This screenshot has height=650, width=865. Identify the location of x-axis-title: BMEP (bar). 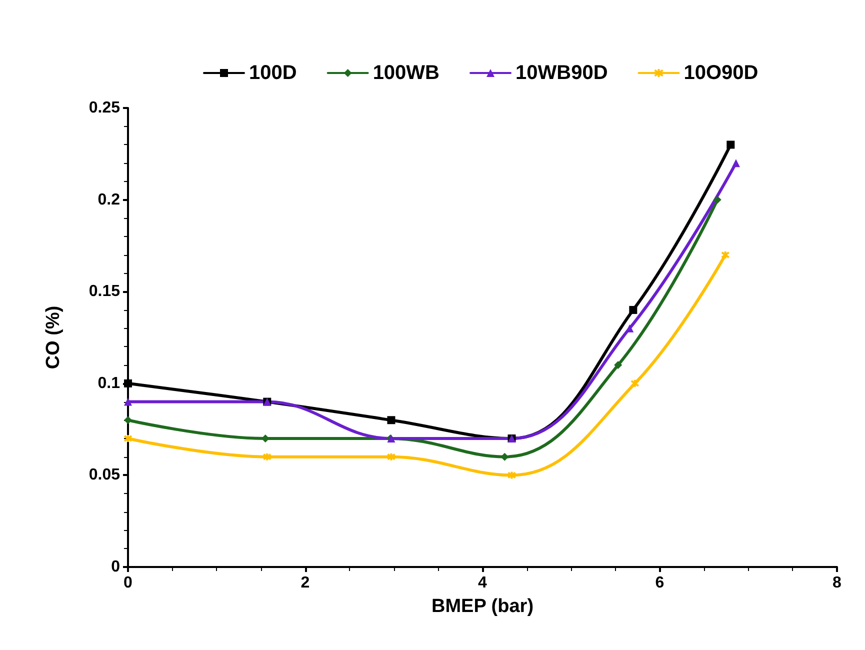
(482, 606).